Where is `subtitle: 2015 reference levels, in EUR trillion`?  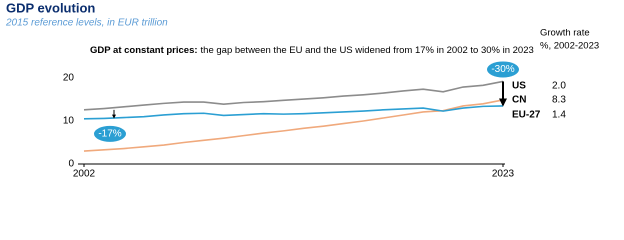 subtitle: 2015 reference levels, in EUR trillion is located at coordinates (86, 23).